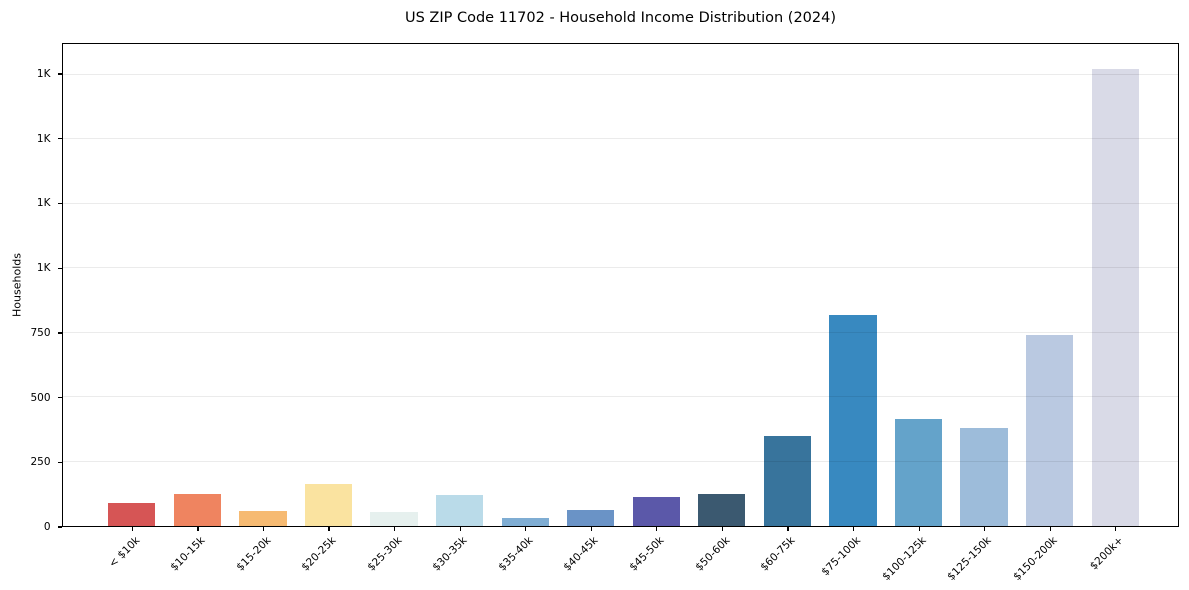 The height and width of the screenshot is (590, 1189). Describe the element at coordinates (916, 313) in the screenshot. I see `bar-slot: $100-125k` at that location.